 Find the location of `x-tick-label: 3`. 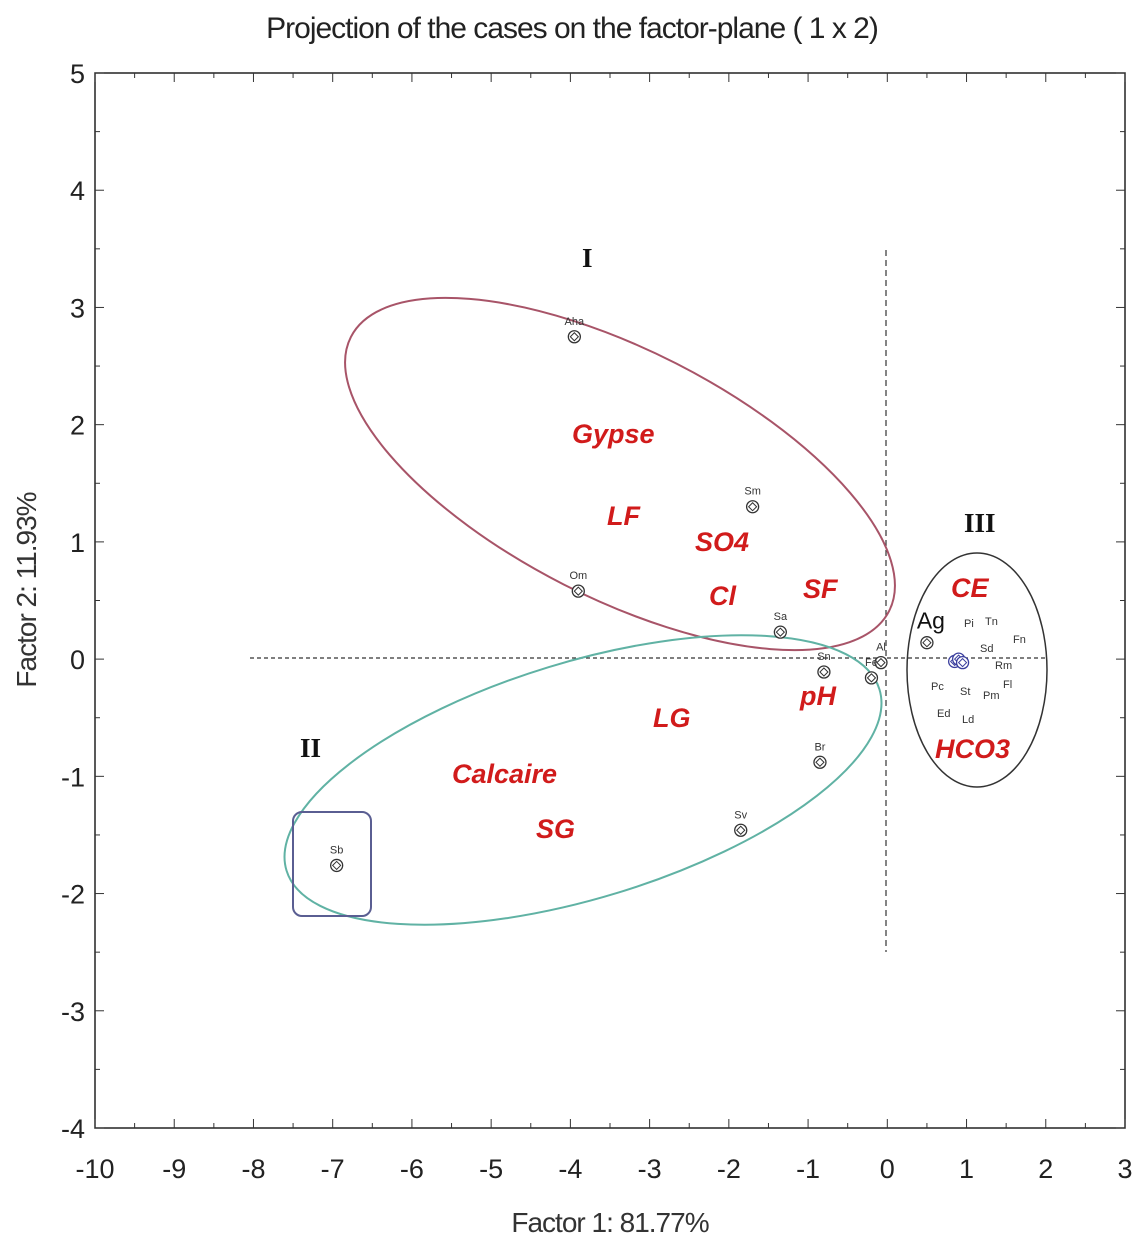

x-tick-label: 3 is located at coordinates (1124, 1169).